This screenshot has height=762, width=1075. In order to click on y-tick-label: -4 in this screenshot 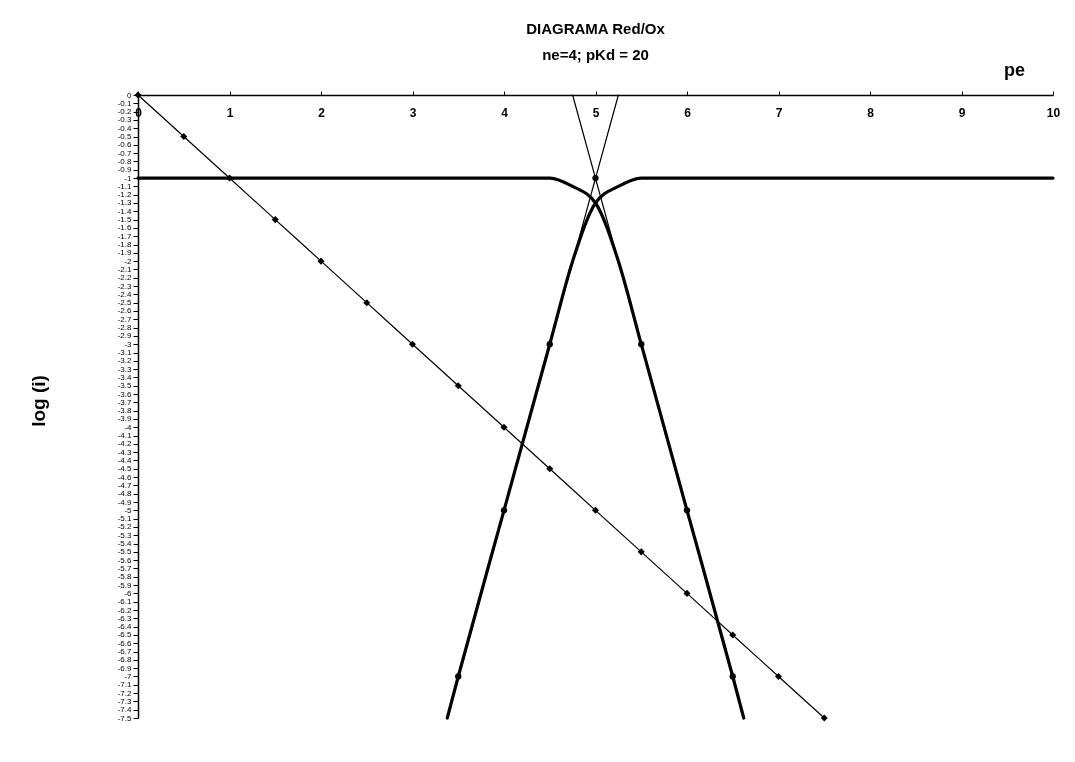, I will do `click(128, 427)`.